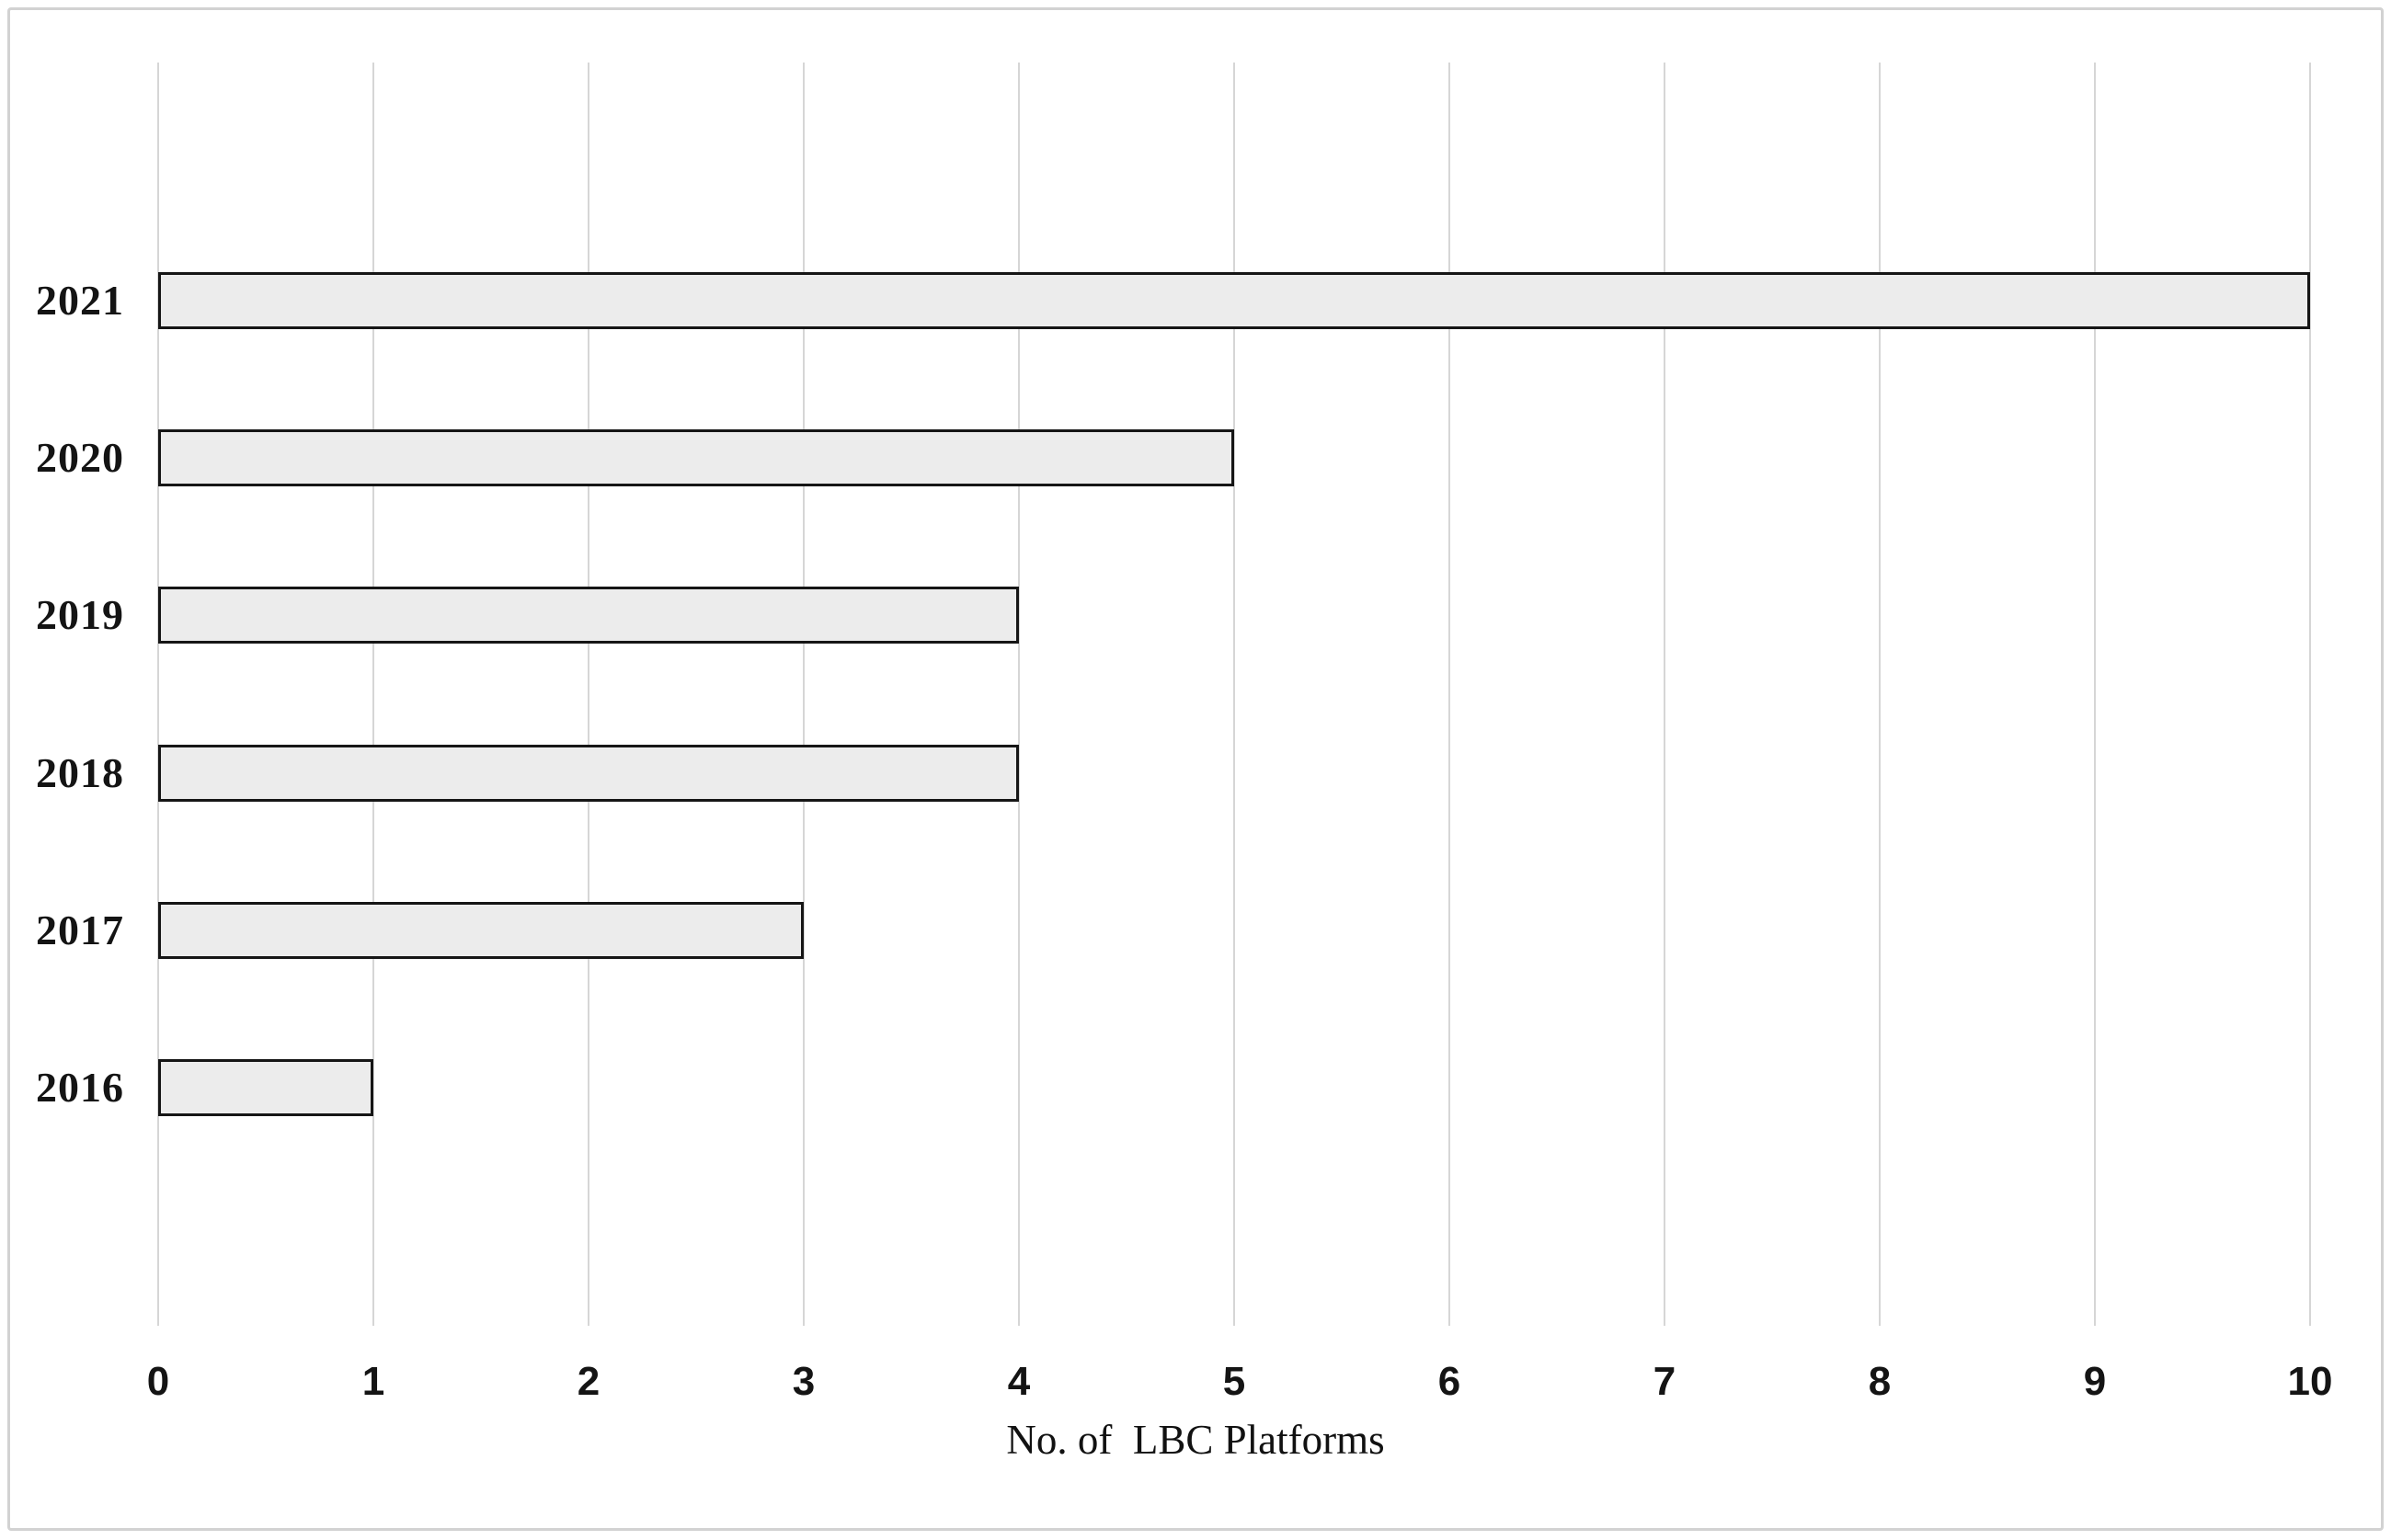  What do you see at coordinates (2095, 1381) in the screenshot?
I see `x-tick-label-9: 9` at bounding box center [2095, 1381].